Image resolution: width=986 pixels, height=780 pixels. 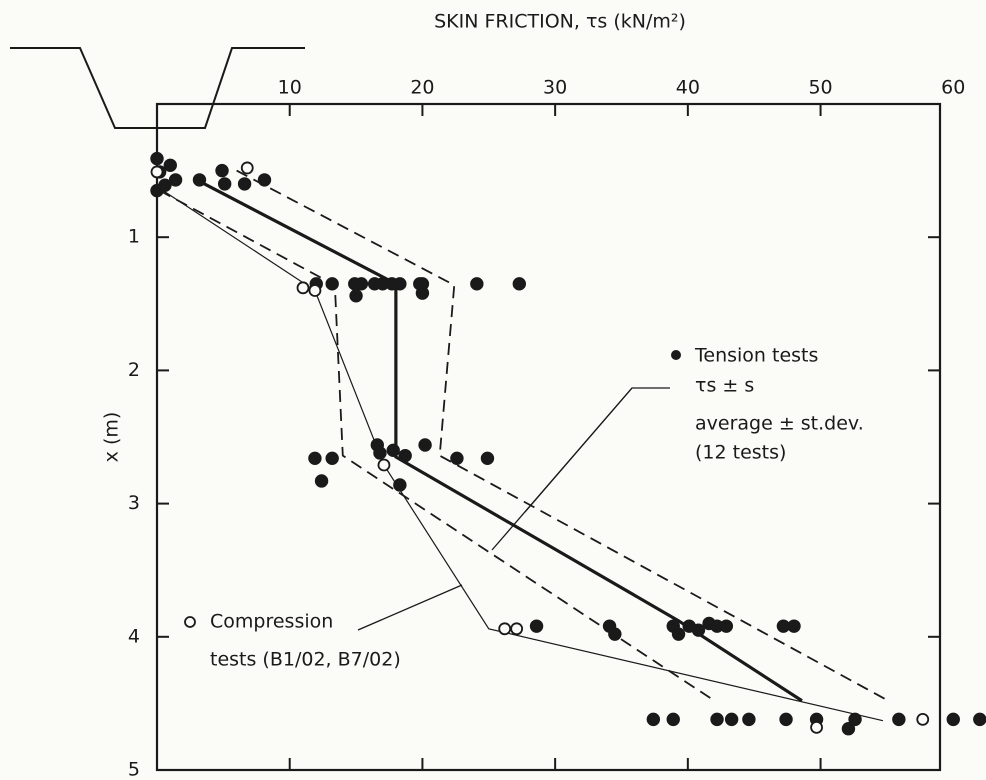 I want to click on annotation: average ± st.dev., so click(x=779, y=424).